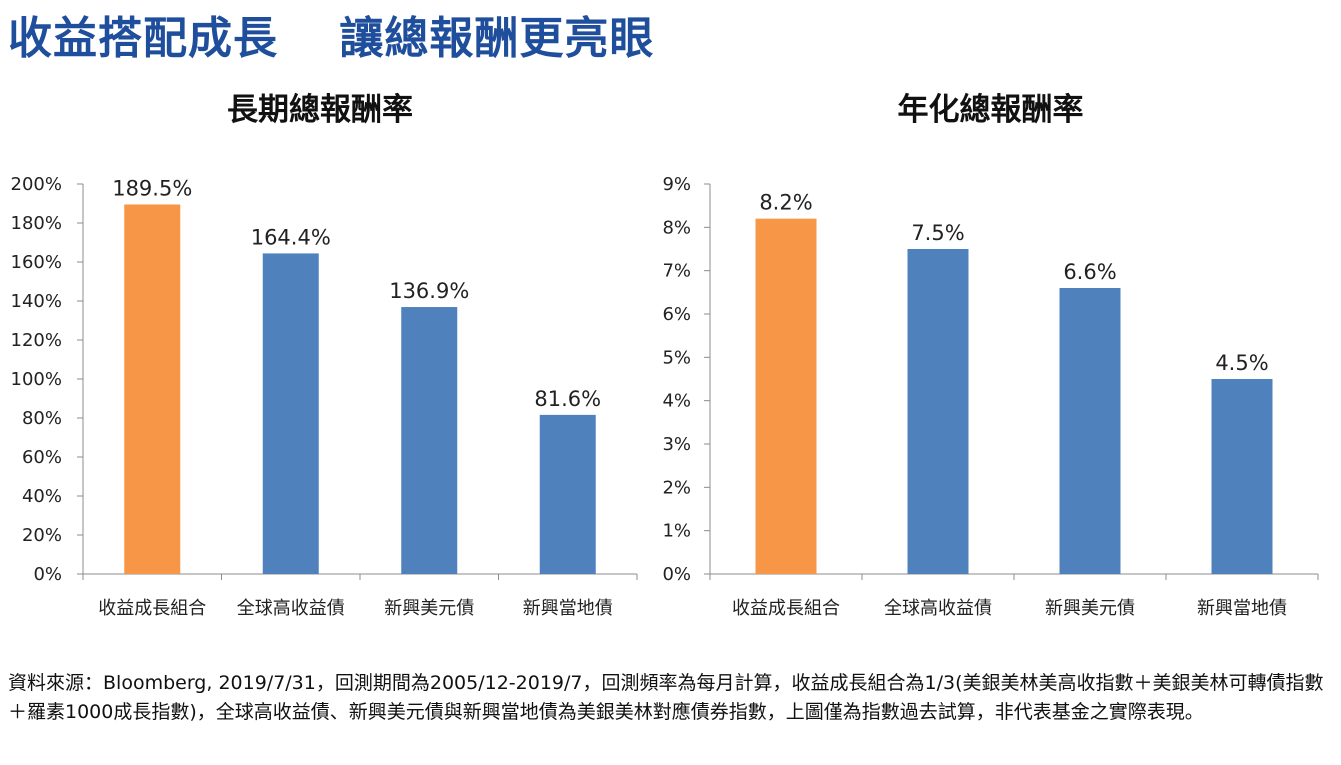 This screenshot has width=1341, height=765. I want to click on y-tick-label: 2%, so click(676, 487).